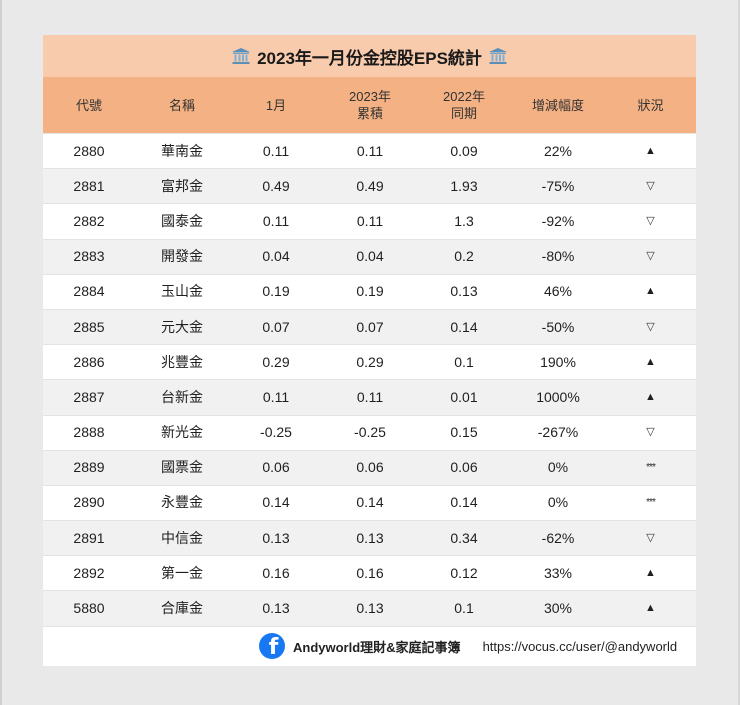 The width and height of the screenshot is (740, 705). Describe the element at coordinates (89, 256) in the screenshot. I see `stock-code: 2883` at that location.